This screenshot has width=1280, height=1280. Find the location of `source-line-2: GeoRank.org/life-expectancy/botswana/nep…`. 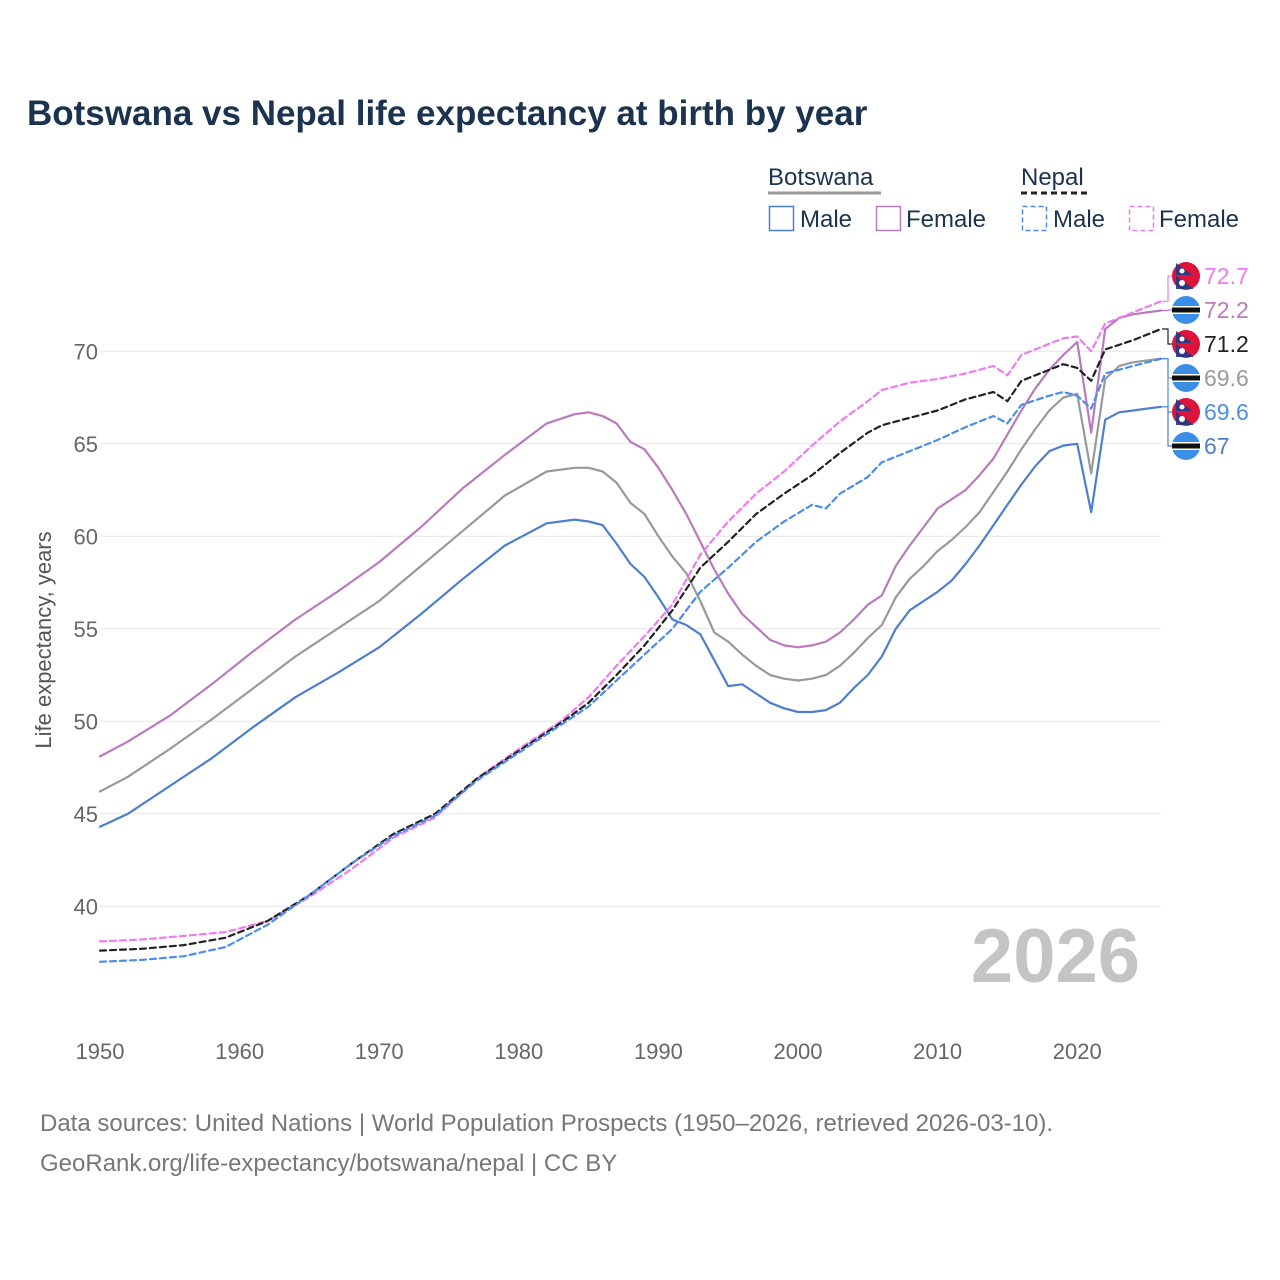

source-line-2: GeoRank.org/life-expectancy/botswana/nep… is located at coordinates (329, 1163).